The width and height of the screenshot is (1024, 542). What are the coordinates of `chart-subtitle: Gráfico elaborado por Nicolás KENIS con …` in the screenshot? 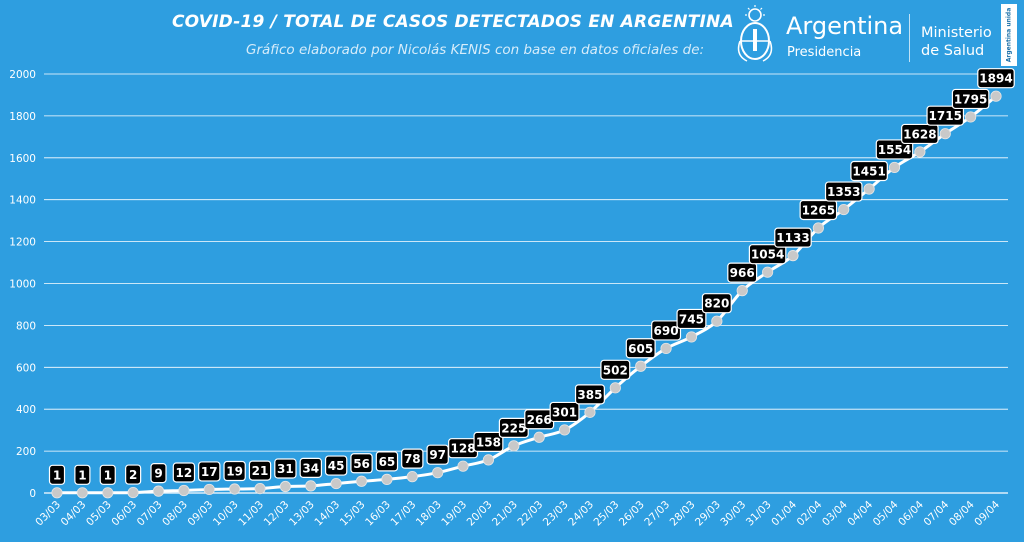 It's located at (475, 50).